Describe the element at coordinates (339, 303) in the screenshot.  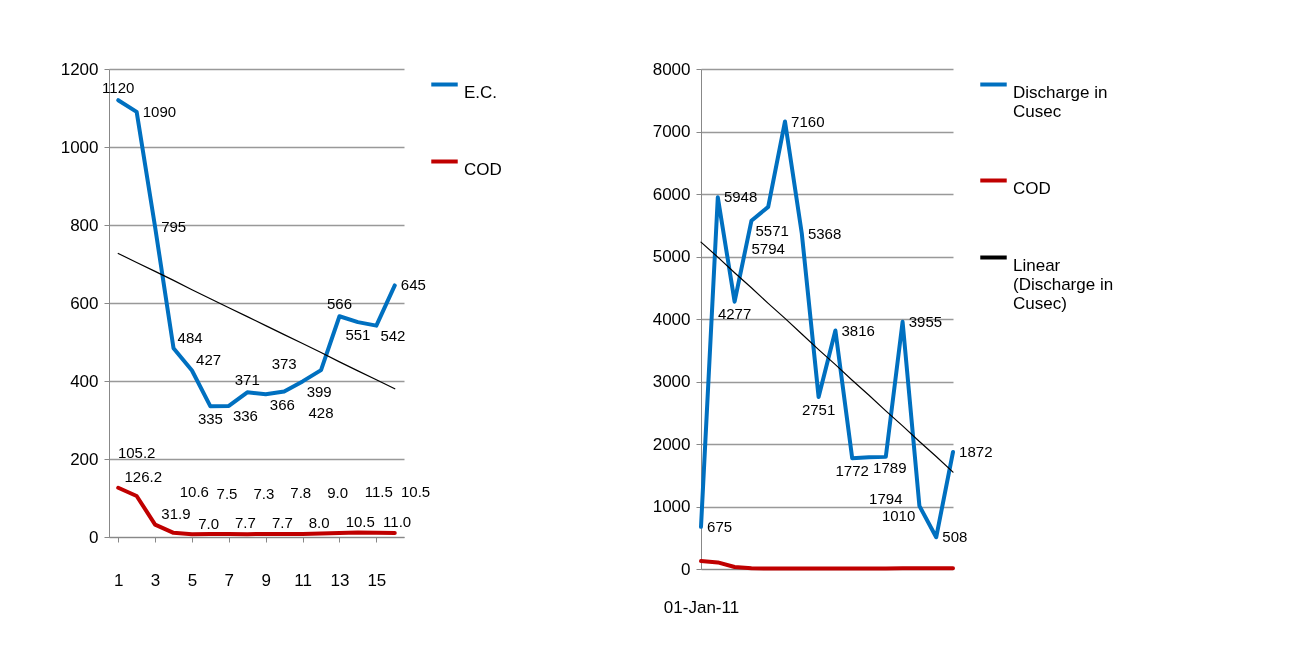
I see `data-label: 566` at that location.